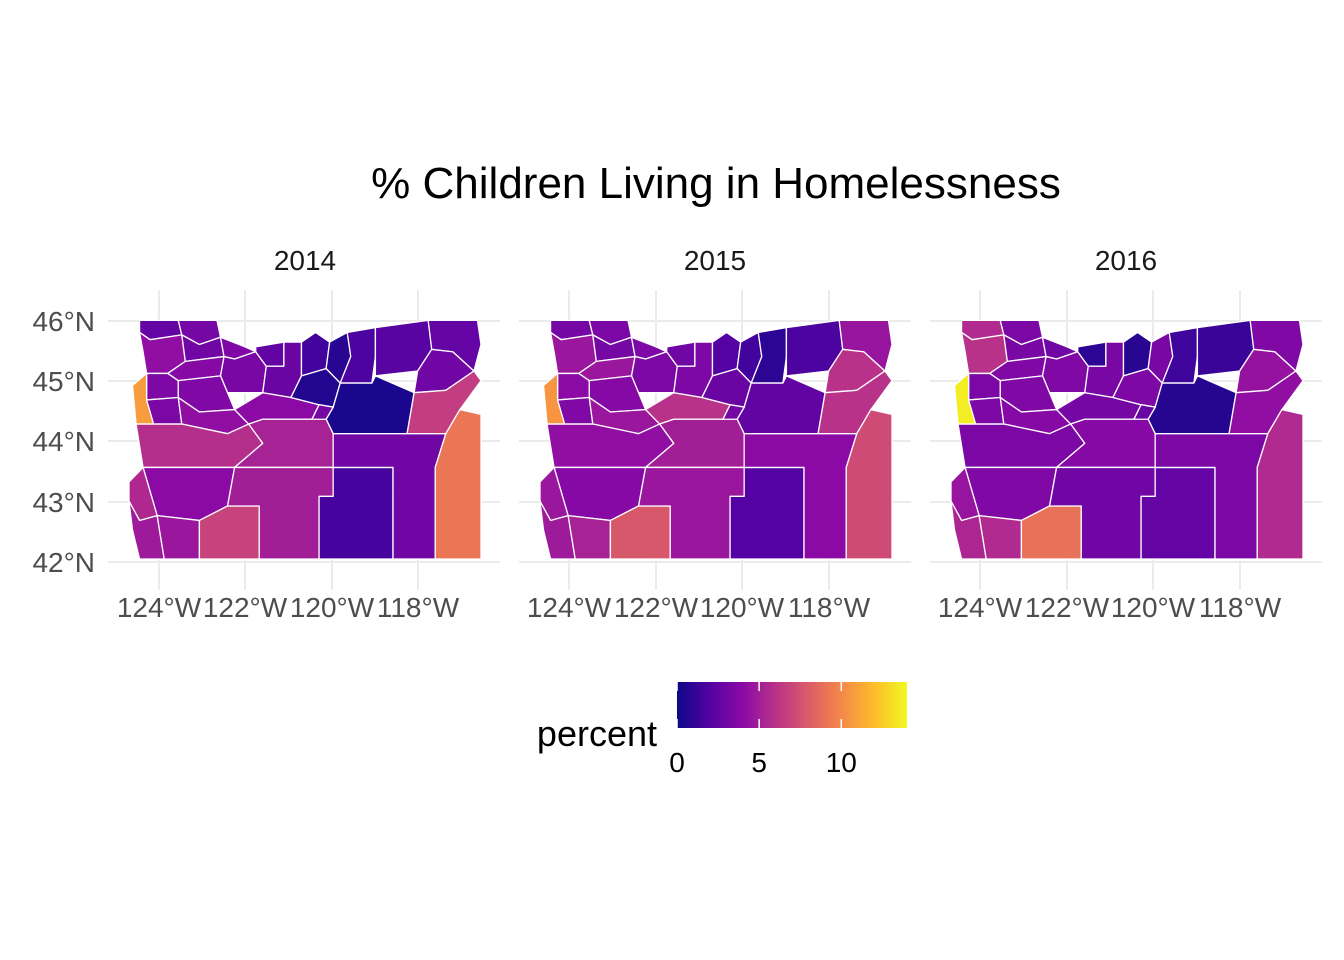 The height and width of the screenshot is (960, 1344). Describe the element at coordinates (792, 705) in the screenshot. I see `legend-colorbar` at that location.